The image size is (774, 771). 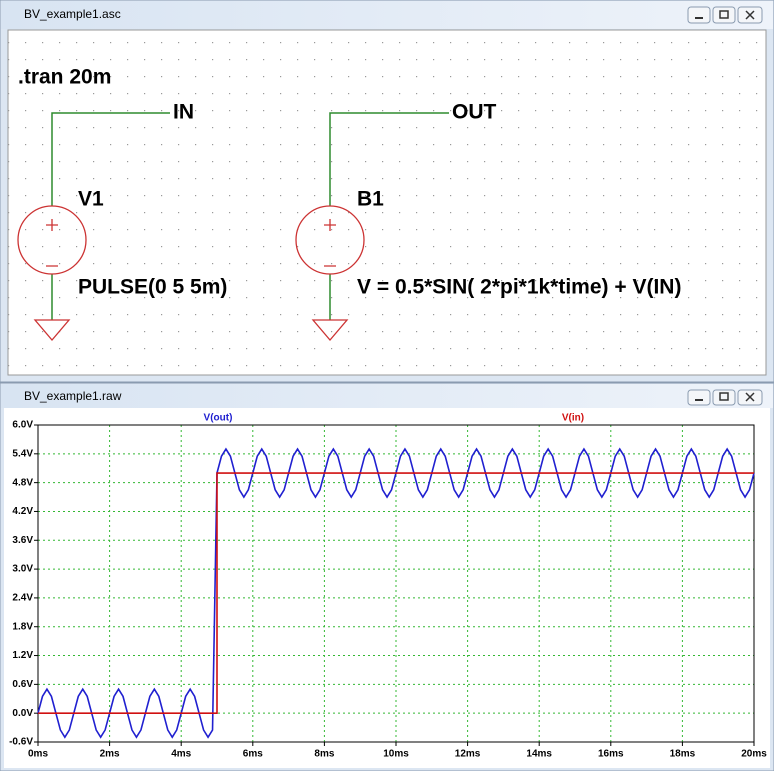 What do you see at coordinates (253, 754) in the screenshot?
I see `x-tick-label: 6ms` at bounding box center [253, 754].